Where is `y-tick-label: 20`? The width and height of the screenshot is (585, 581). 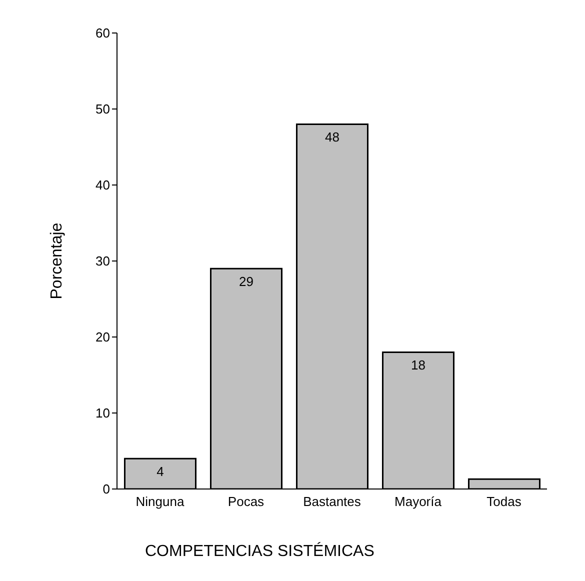 y-tick-label: 20 is located at coordinates (103, 337).